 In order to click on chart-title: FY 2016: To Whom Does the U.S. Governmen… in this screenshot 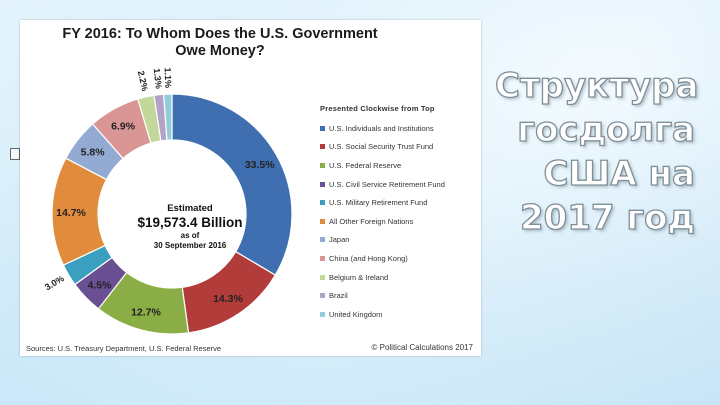, I will do `click(220, 42)`.